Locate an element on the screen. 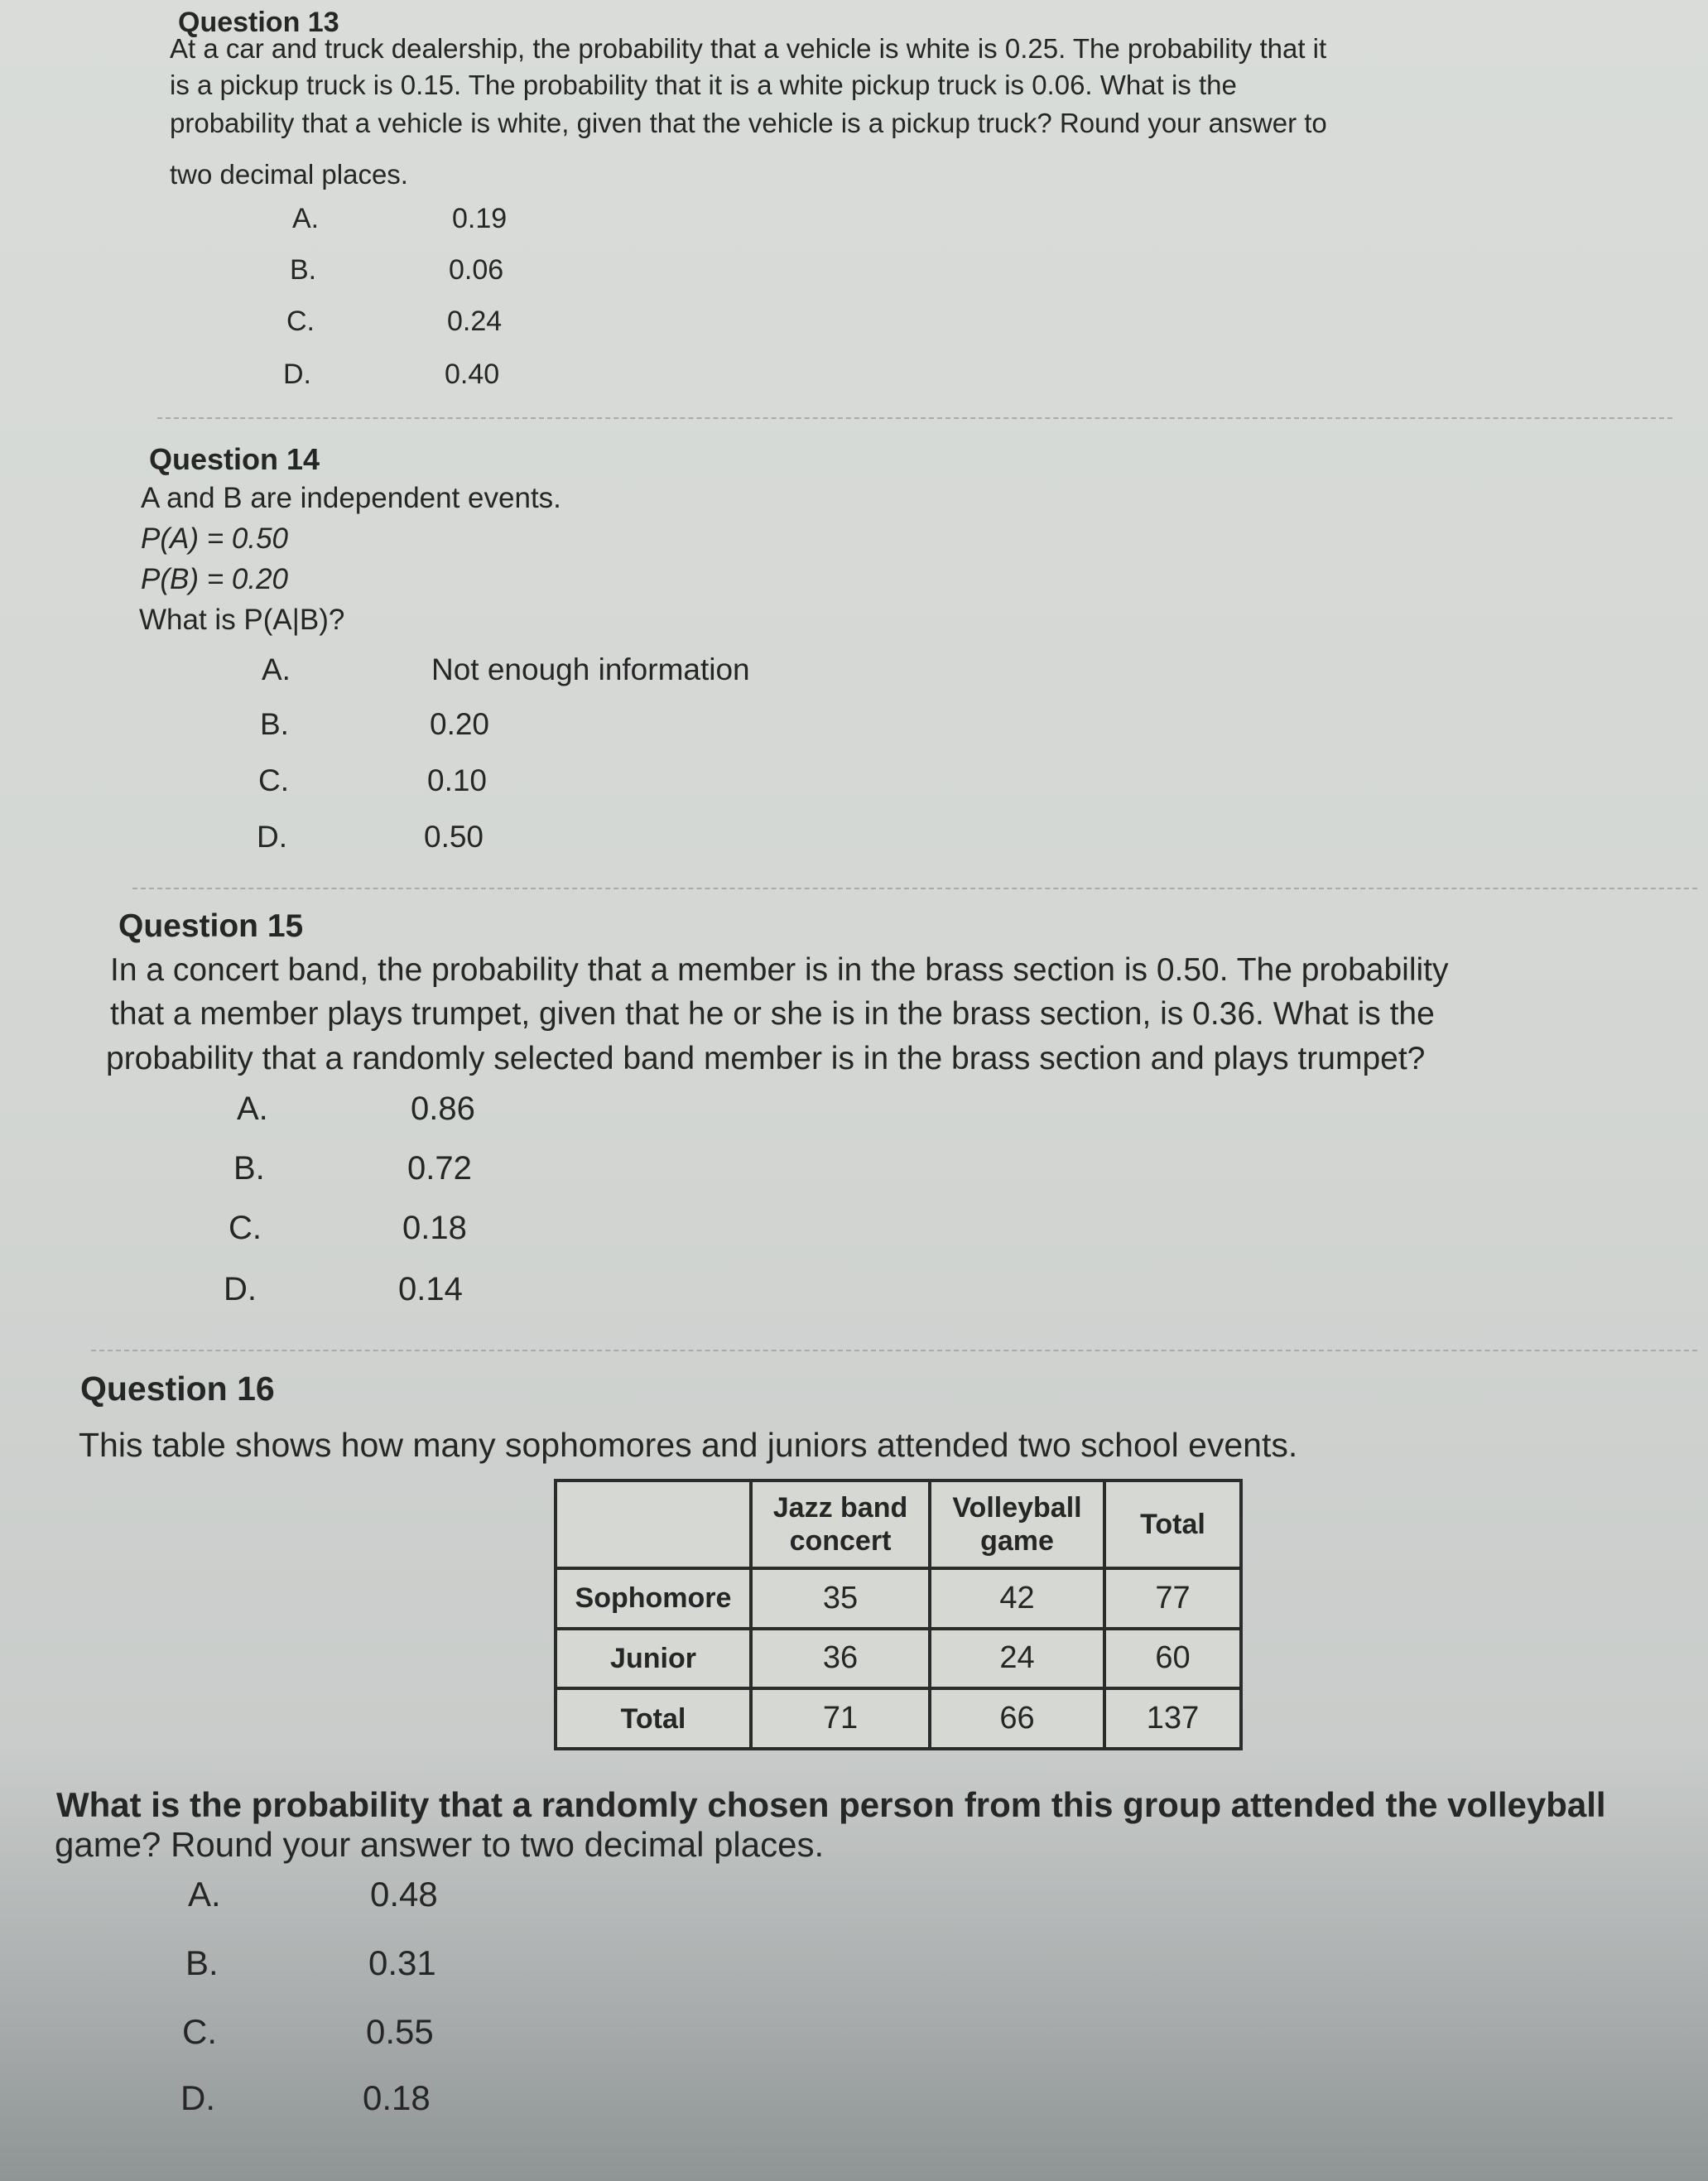 The image size is (1708, 2181). table-row: Total 71 66 137 is located at coordinates (898, 1718).